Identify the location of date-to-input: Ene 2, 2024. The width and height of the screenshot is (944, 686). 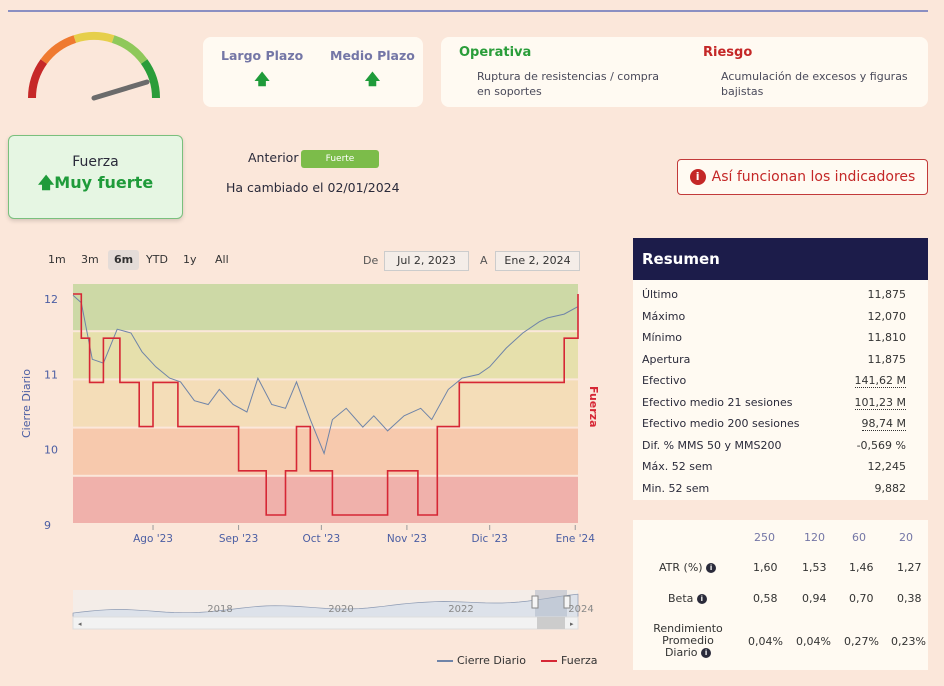
(537, 261).